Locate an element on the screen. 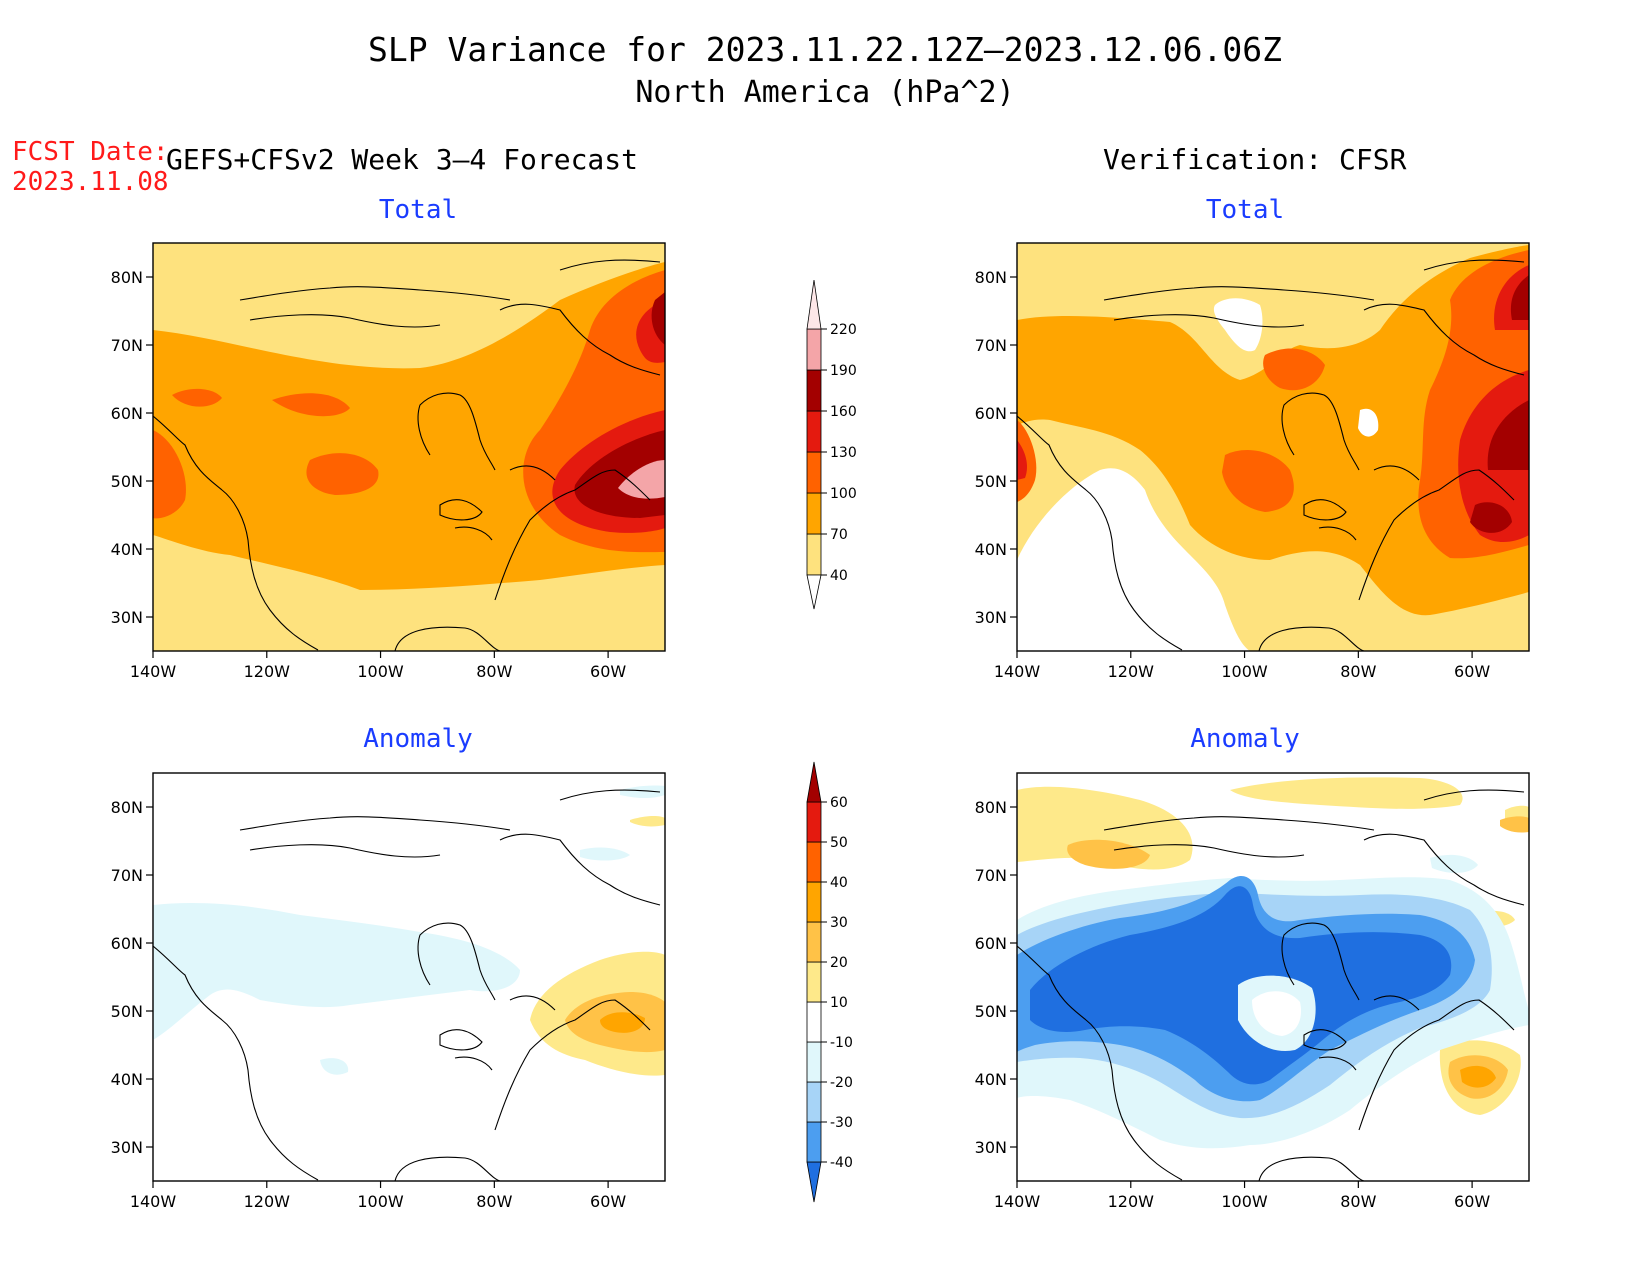  panel-title-verification-total: Total is located at coordinates (1245, 210).